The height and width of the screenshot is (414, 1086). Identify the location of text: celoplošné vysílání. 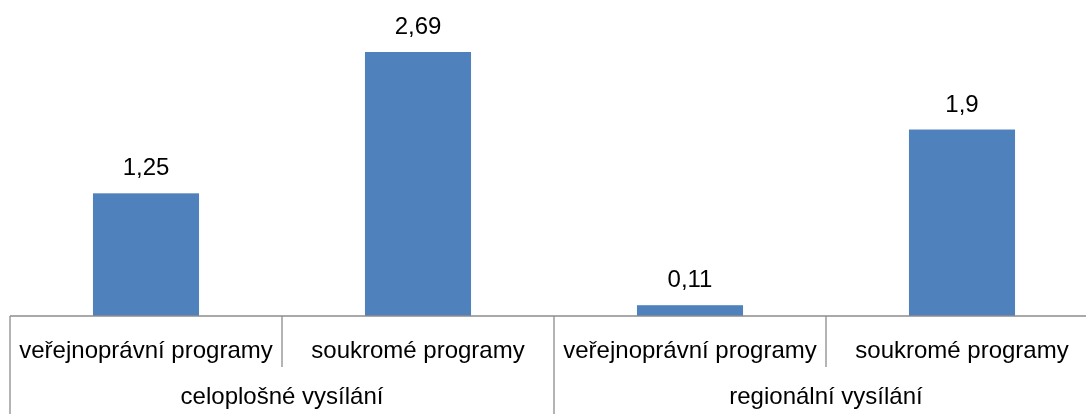
(282, 395).